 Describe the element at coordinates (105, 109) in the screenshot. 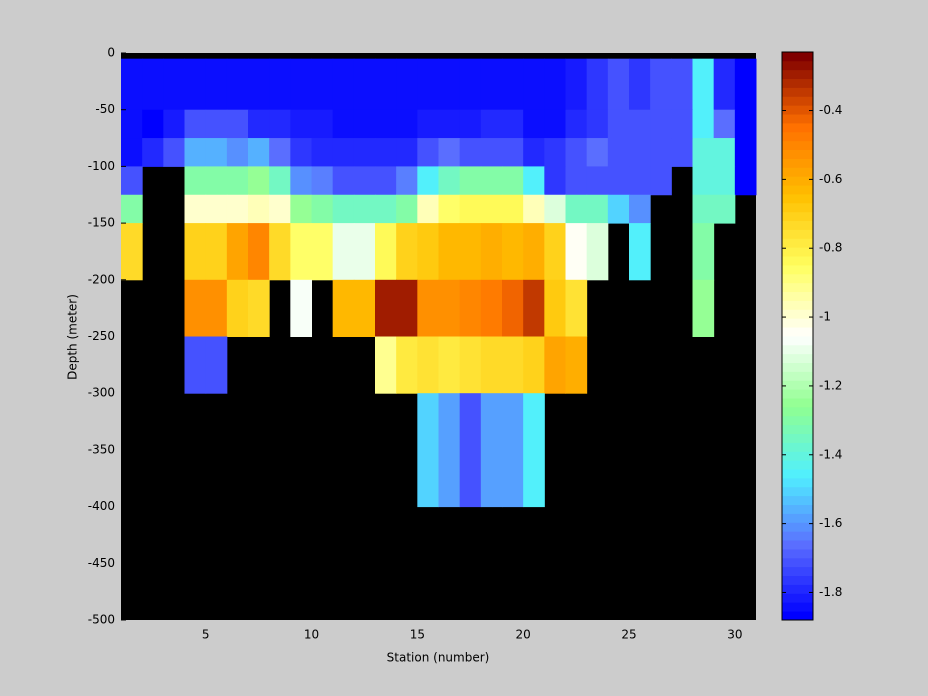

I see `y-tick-label: -50` at that location.